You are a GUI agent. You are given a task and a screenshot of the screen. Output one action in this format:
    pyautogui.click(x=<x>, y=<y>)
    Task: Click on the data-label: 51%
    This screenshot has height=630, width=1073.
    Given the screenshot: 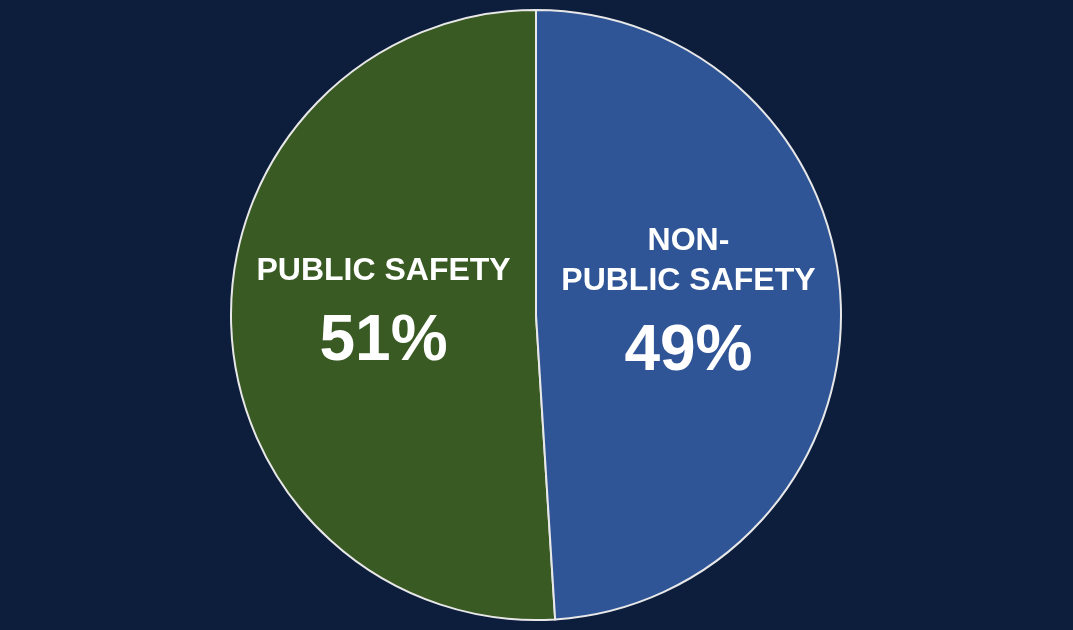 What is the action you would take?
    pyautogui.click(x=383, y=337)
    